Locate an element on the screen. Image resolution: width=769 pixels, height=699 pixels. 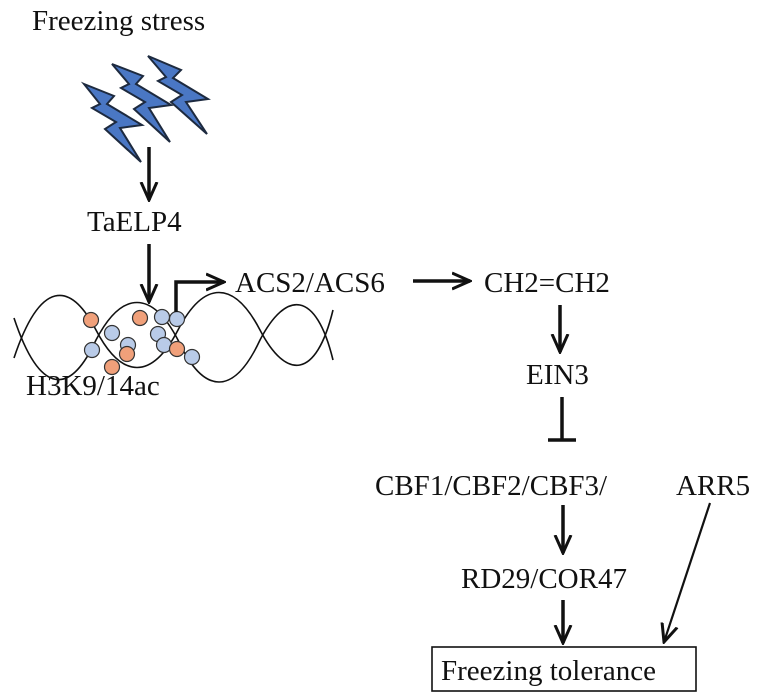
rd29-label: RD29/COR47 is located at coordinates (544, 579).